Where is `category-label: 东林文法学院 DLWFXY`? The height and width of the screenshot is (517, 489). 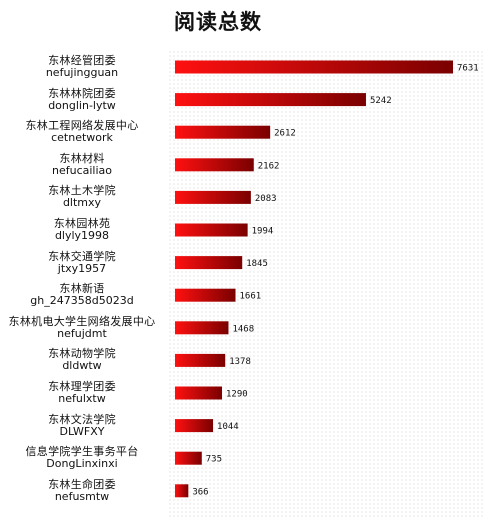 category-label: 东林文法学院 DLWFXY is located at coordinates (82, 425).